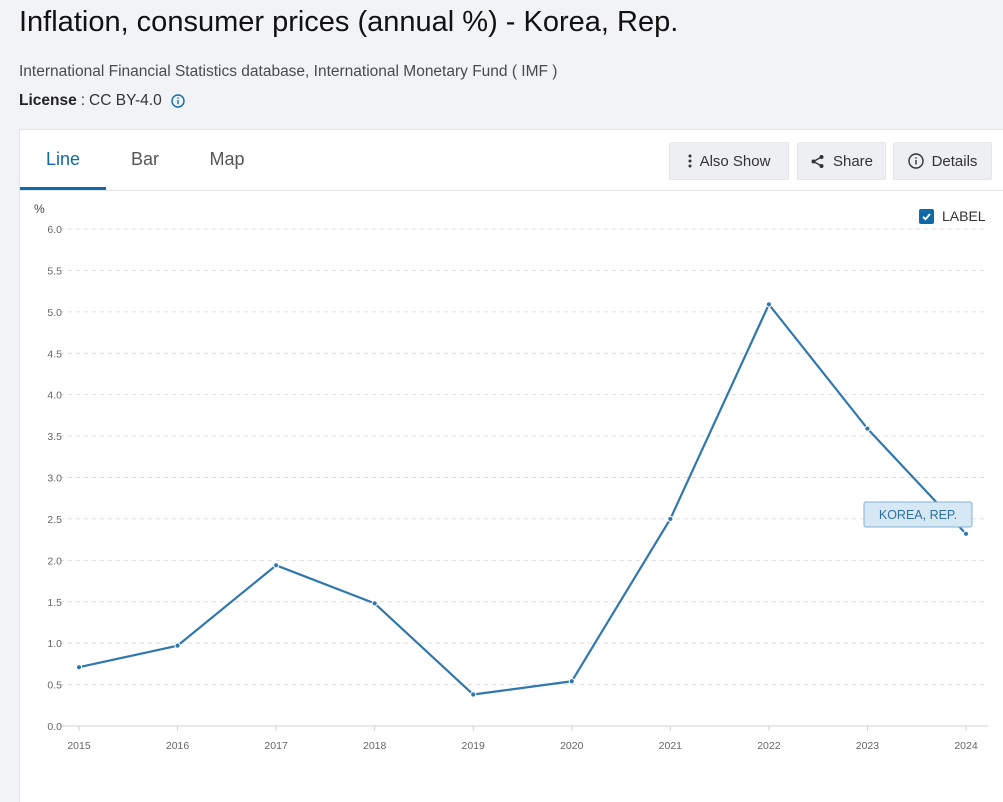 This screenshot has height=802, width=1003. Describe the element at coordinates (511, 160) in the screenshot. I see `chart-tabbar: Line Bar Map Also Show Share Details` at that location.